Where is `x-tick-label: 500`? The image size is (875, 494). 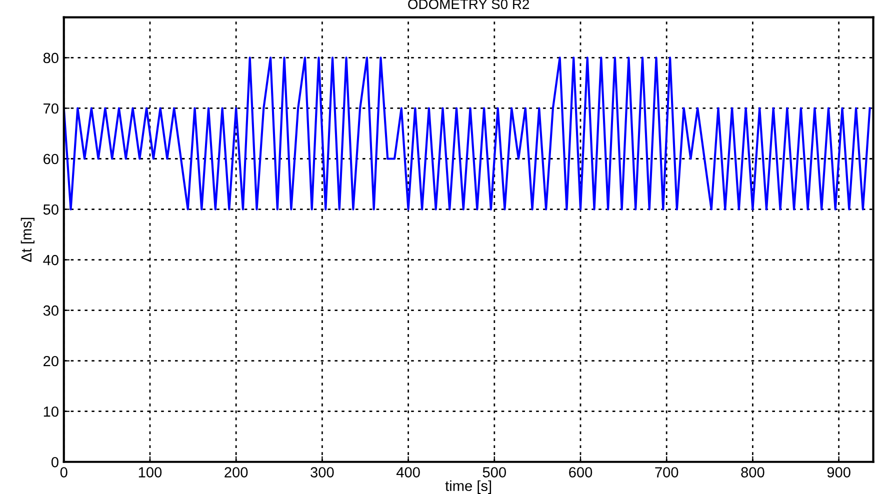
x-tick-label: 500 is located at coordinates (494, 472).